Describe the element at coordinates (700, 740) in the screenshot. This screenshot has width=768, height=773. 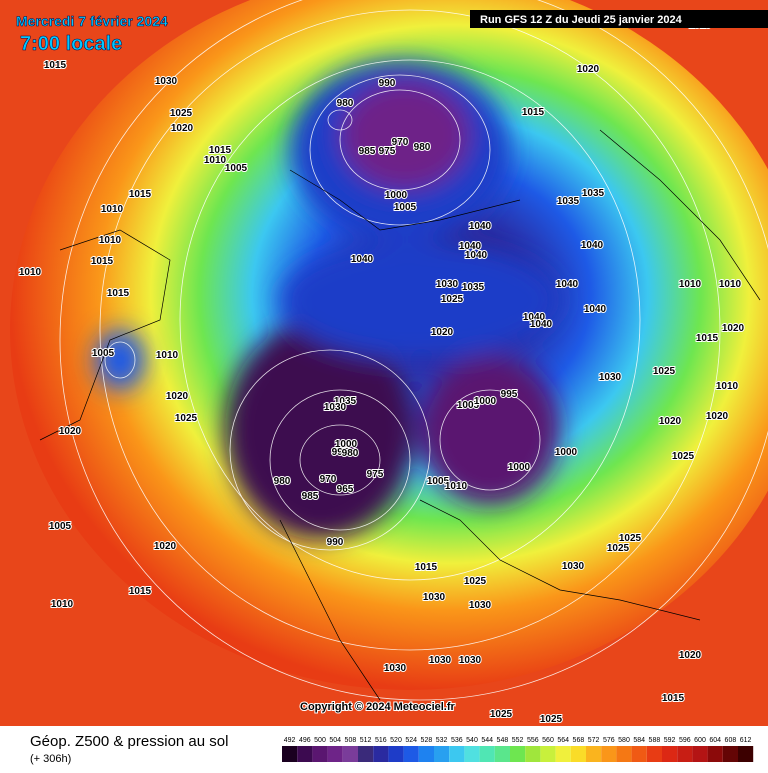
I see `scale-tick-label: 600` at that location.